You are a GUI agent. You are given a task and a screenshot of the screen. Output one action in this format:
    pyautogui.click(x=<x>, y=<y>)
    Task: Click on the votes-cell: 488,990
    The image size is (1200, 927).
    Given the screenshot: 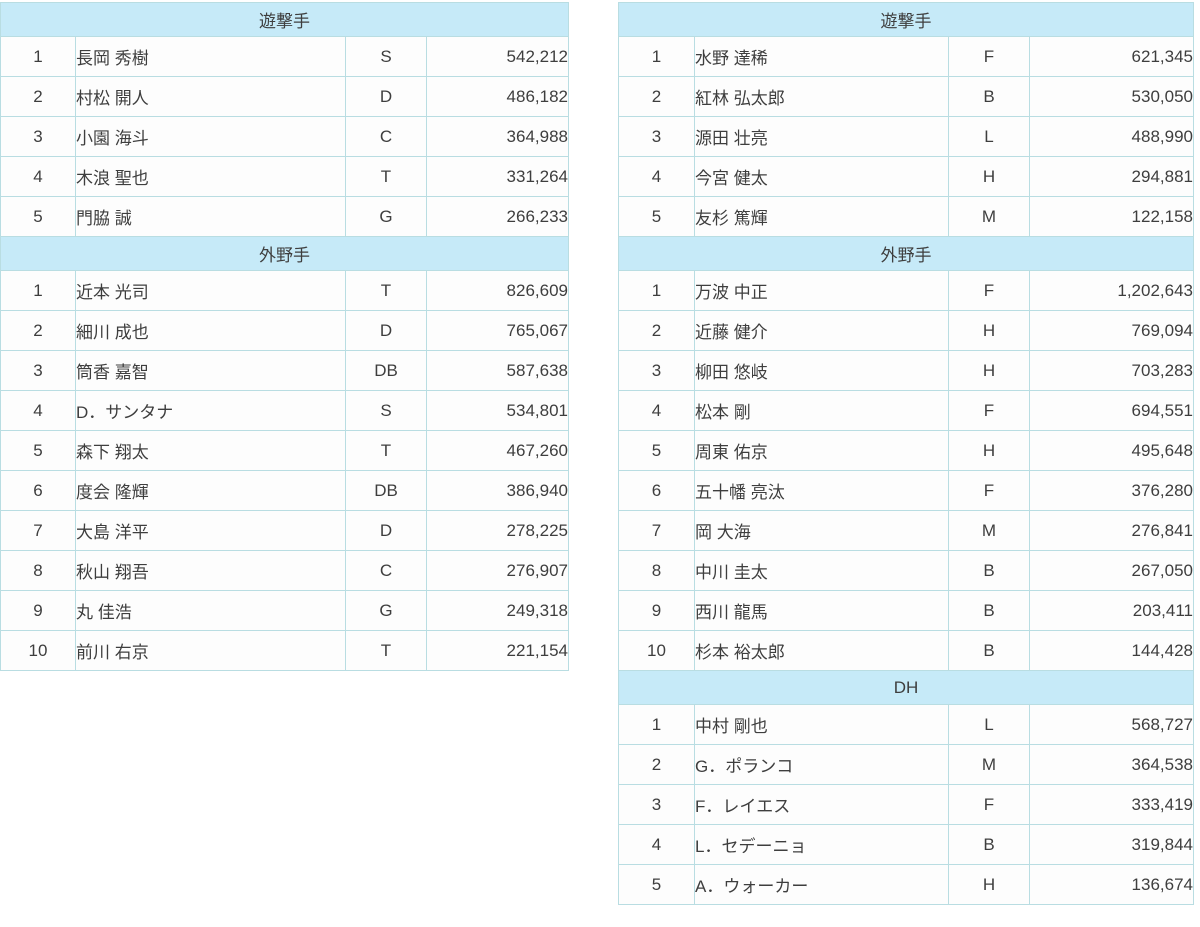 What is the action you would take?
    pyautogui.click(x=1111, y=136)
    